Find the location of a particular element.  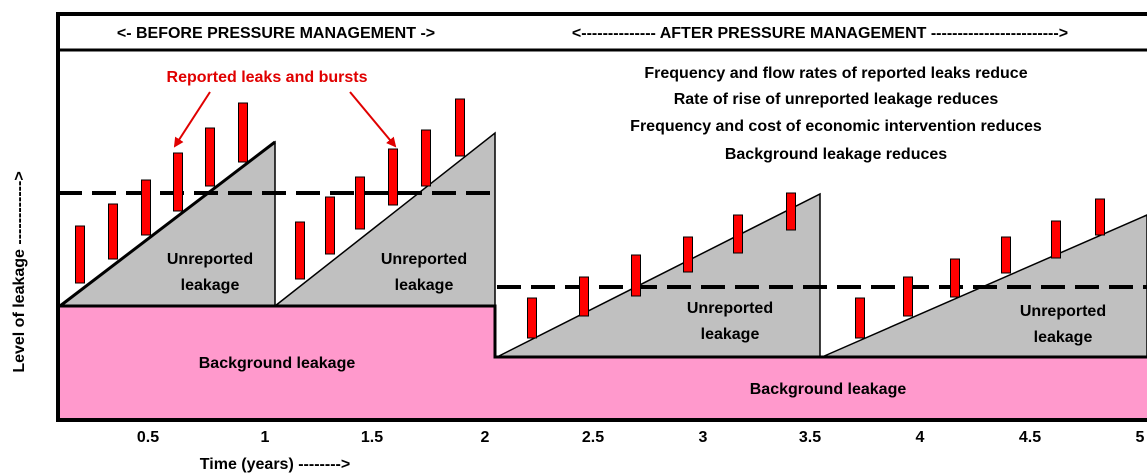

x-tick-label: 2 is located at coordinates (485, 437).